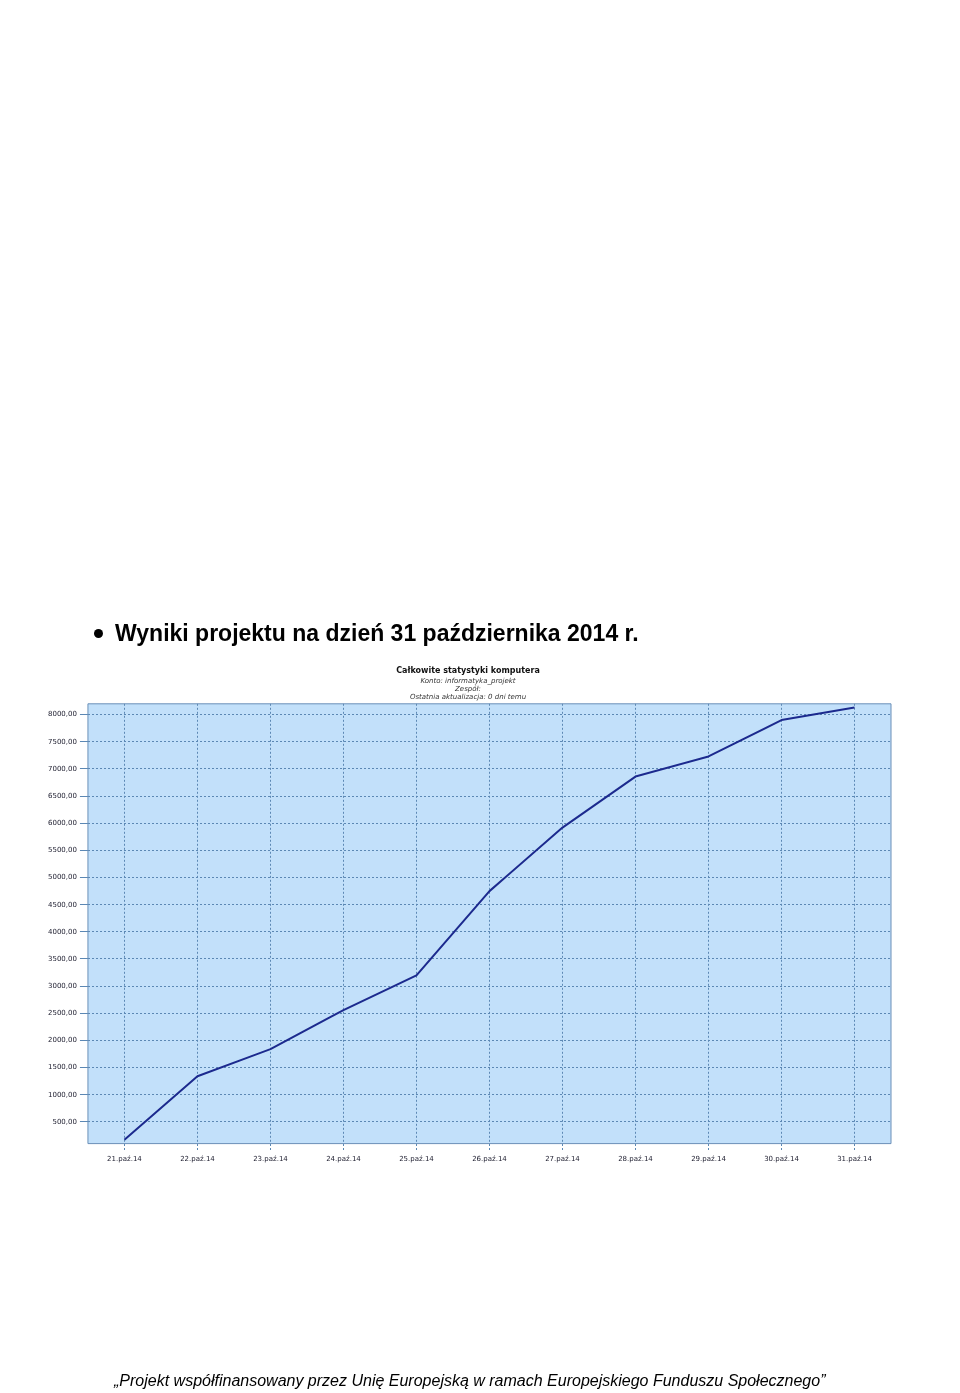 Image resolution: width=960 pixels, height=1393 pixels. Describe the element at coordinates (468, 670) in the screenshot. I see `chart-title: Całkowite statystyki komputera` at that location.